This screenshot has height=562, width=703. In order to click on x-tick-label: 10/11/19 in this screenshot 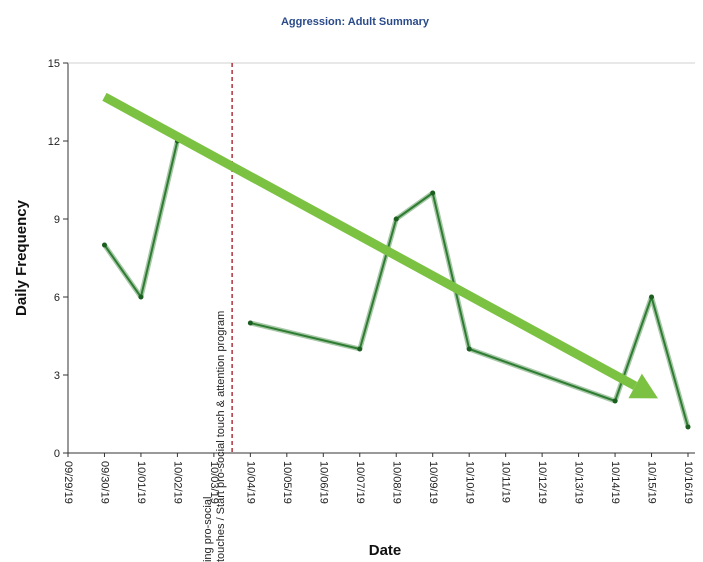, I will do `click(506, 482)`.